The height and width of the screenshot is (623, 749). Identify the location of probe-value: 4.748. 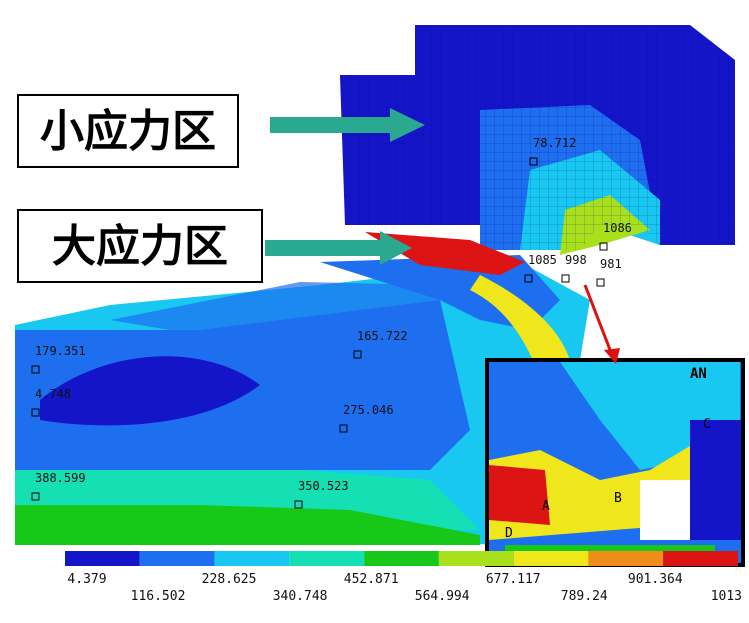
(53, 394).